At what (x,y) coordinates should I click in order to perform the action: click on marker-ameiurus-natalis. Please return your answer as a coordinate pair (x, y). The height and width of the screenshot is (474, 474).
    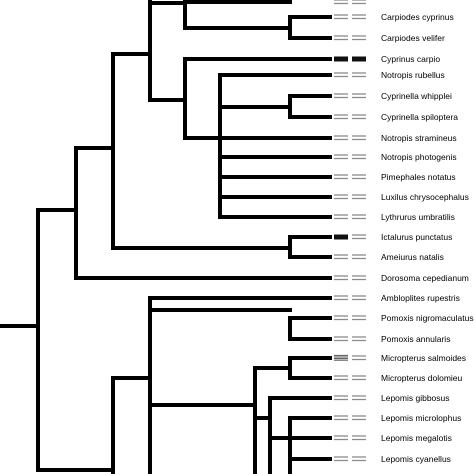
    Looking at the image, I should click on (350, 257).